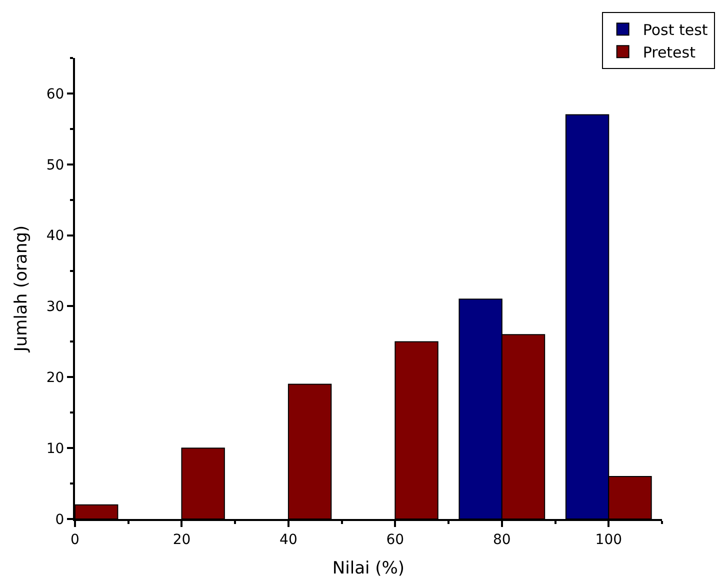 The height and width of the screenshot is (587, 727). What do you see at coordinates (55, 236) in the screenshot?
I see `y-tick-label: 40` at bounding box center [55, 236].